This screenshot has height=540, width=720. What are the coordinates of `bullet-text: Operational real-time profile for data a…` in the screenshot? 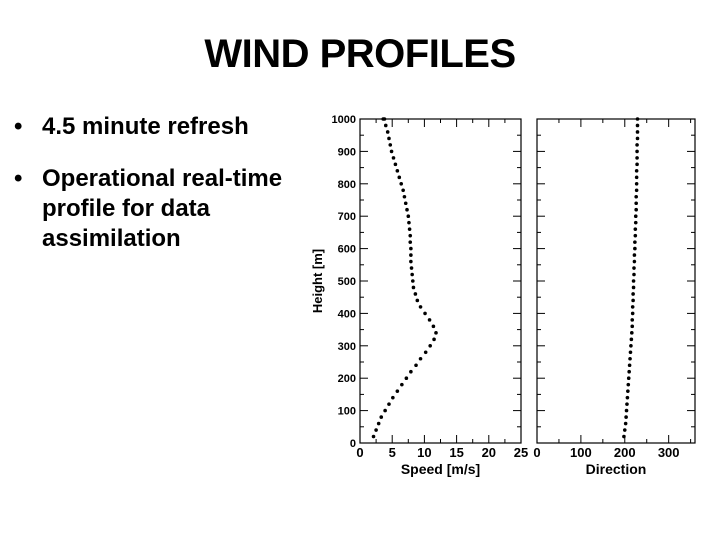 It's located at (162, 208).